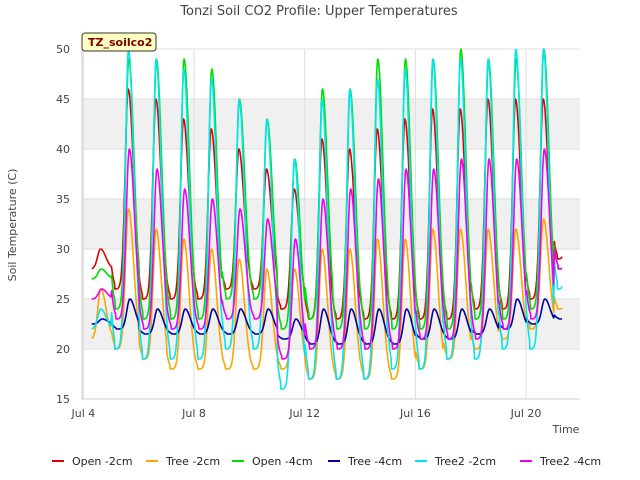 This screenshot has width=640, height=480. Describe the element at coordinates (82, 413) in the screenshot. I see `x-tick-label: Jul 4` at that location.